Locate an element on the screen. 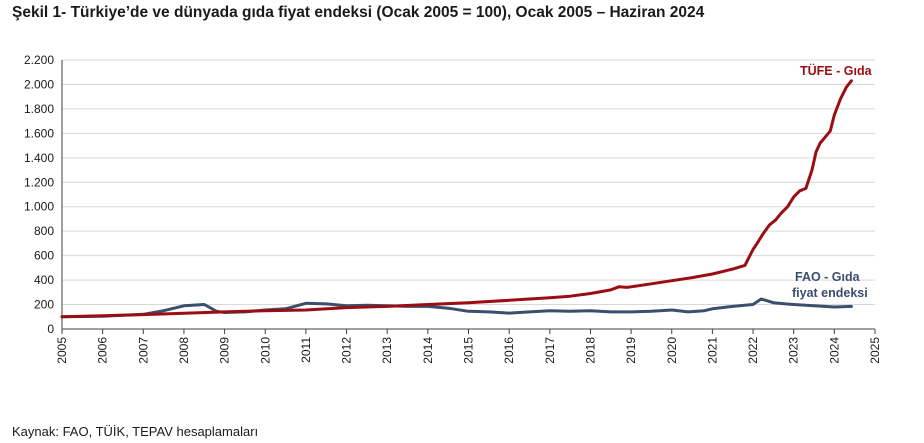  x-tick-label: 2011 is located at coordinates (306, 350).